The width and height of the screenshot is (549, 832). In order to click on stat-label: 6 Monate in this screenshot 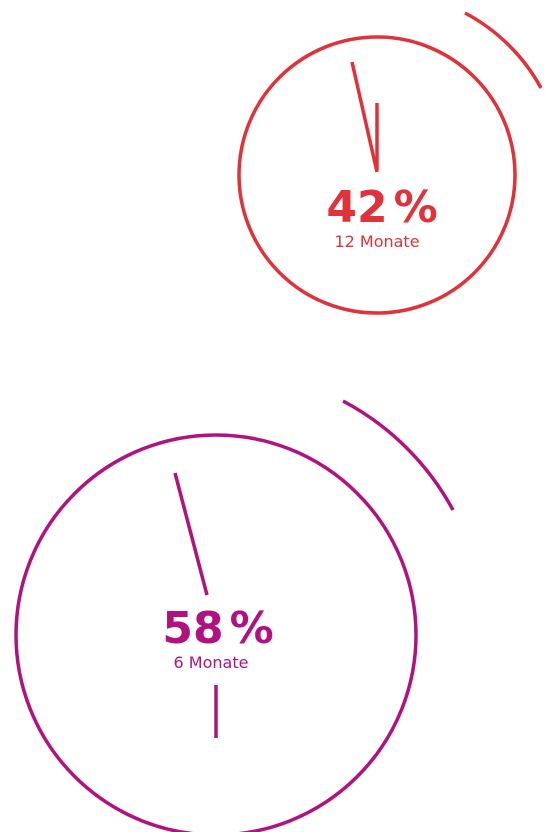, I will do `click(211, 662)`.